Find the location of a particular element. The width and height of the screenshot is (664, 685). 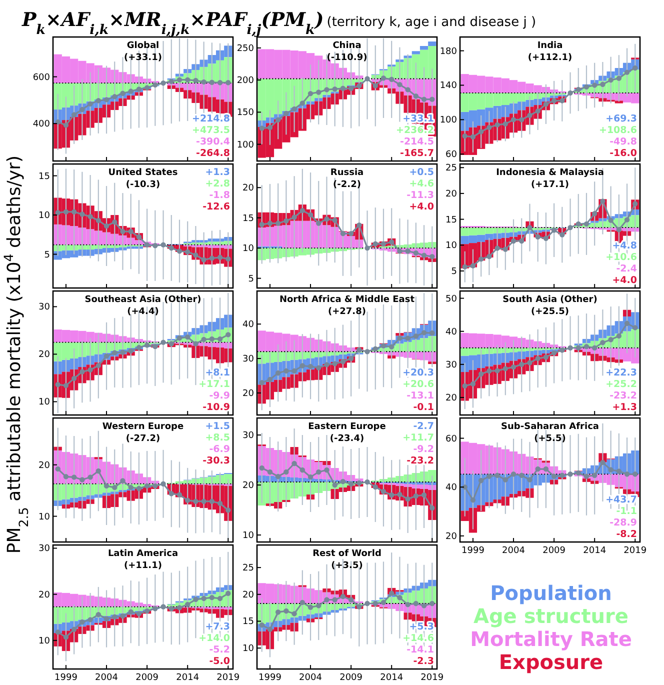

chart-title: Russia is located at coordinates (347, 173).